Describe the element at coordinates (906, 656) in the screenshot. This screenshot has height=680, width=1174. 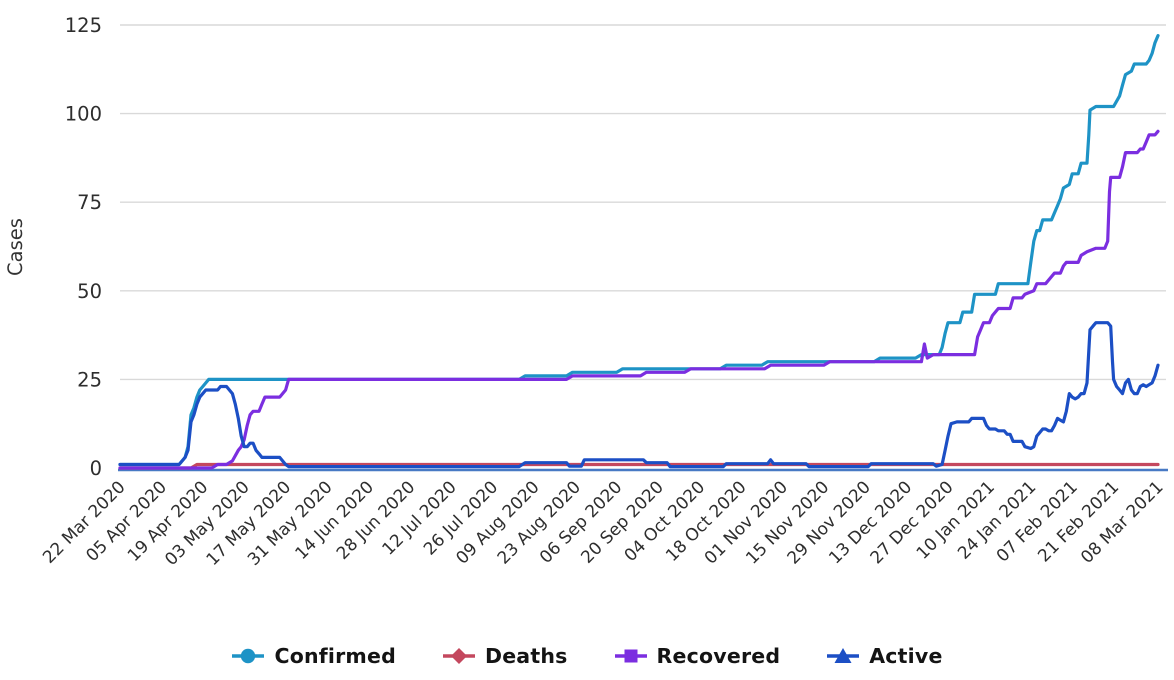
I see `legend-label: Active` at that location.